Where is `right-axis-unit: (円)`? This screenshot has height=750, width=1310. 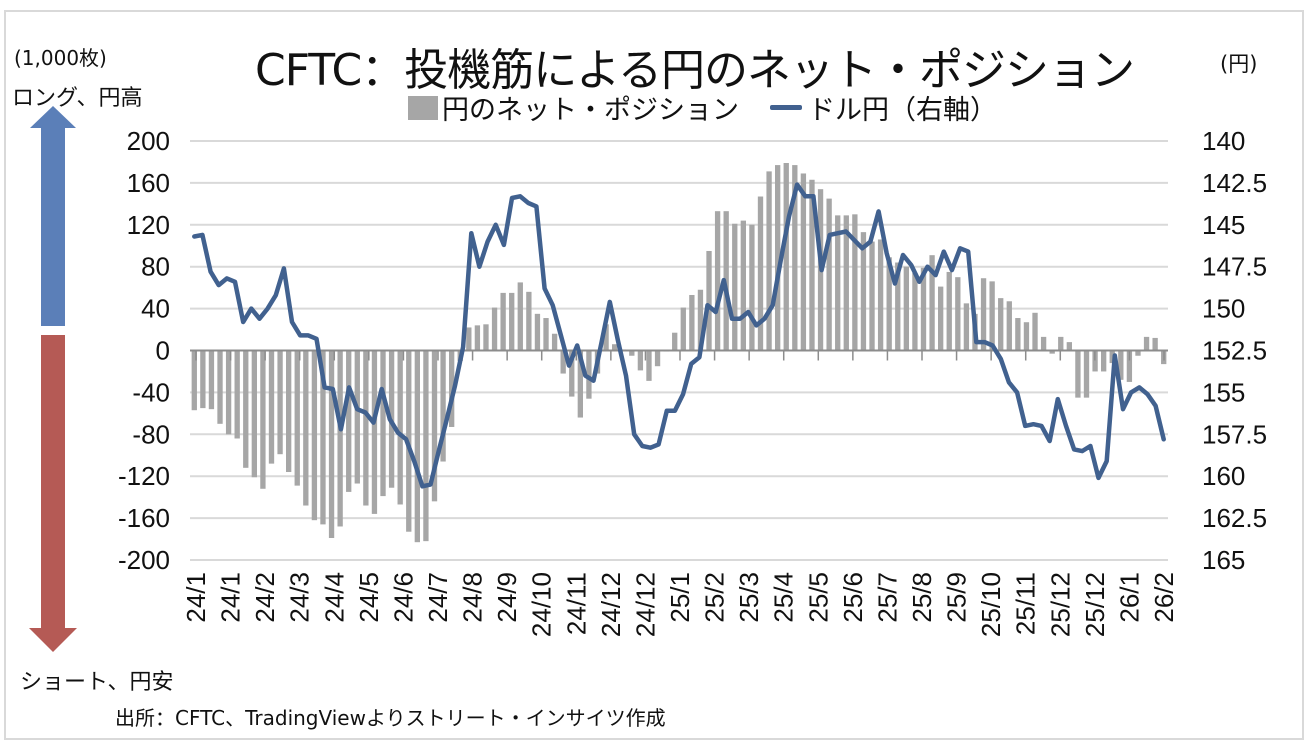 right-axis-unit: (円) is located at coordinates (1239, 64).